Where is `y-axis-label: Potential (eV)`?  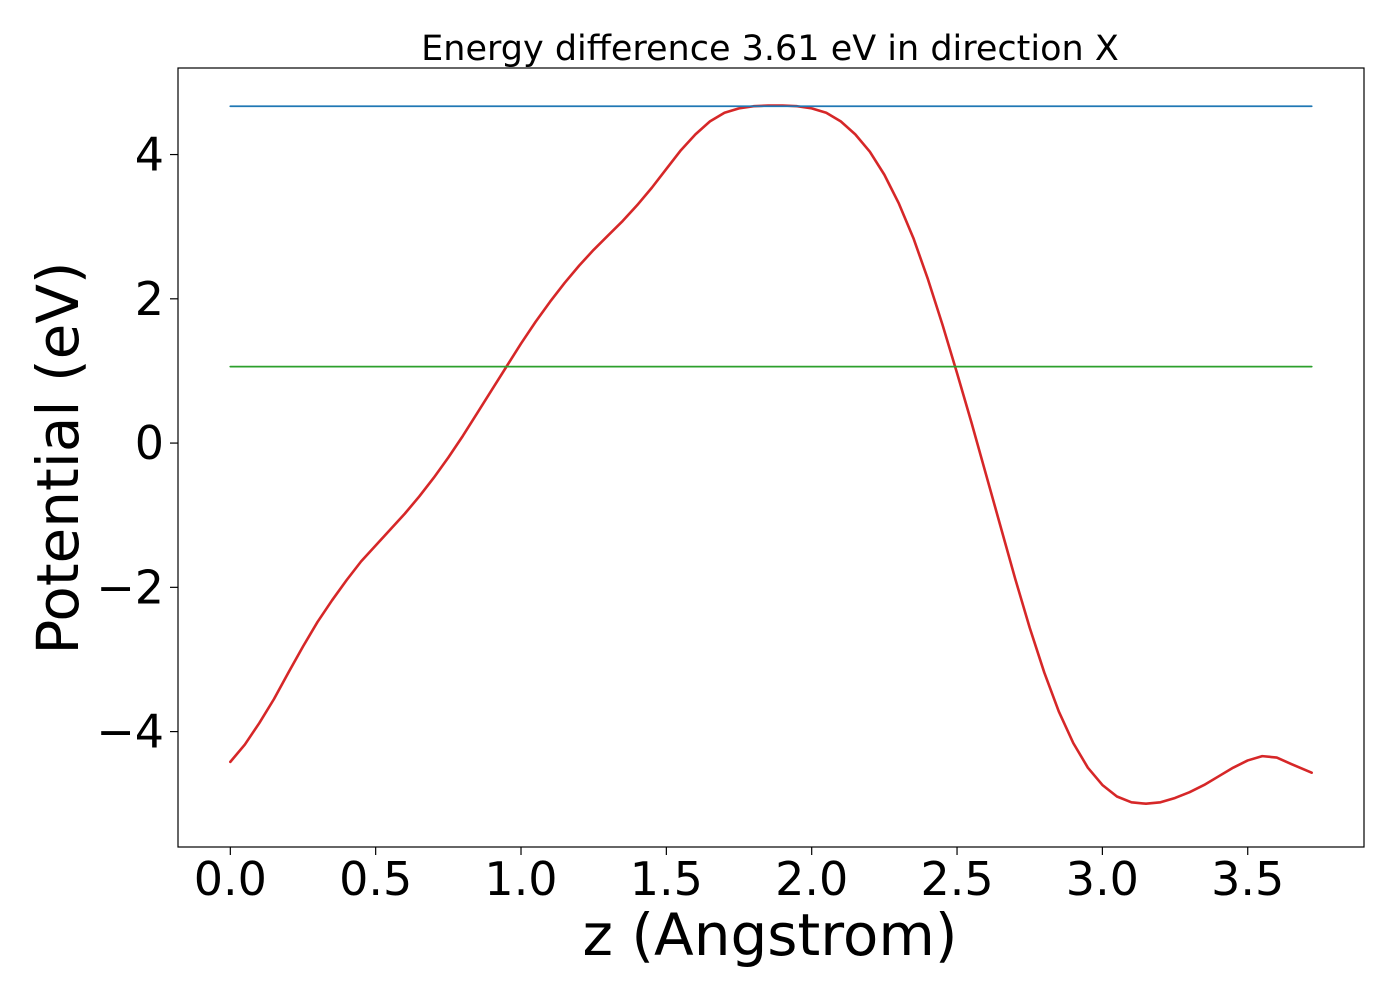 y-axis-label: Potential (eV) is located at coordinates (58, 457).